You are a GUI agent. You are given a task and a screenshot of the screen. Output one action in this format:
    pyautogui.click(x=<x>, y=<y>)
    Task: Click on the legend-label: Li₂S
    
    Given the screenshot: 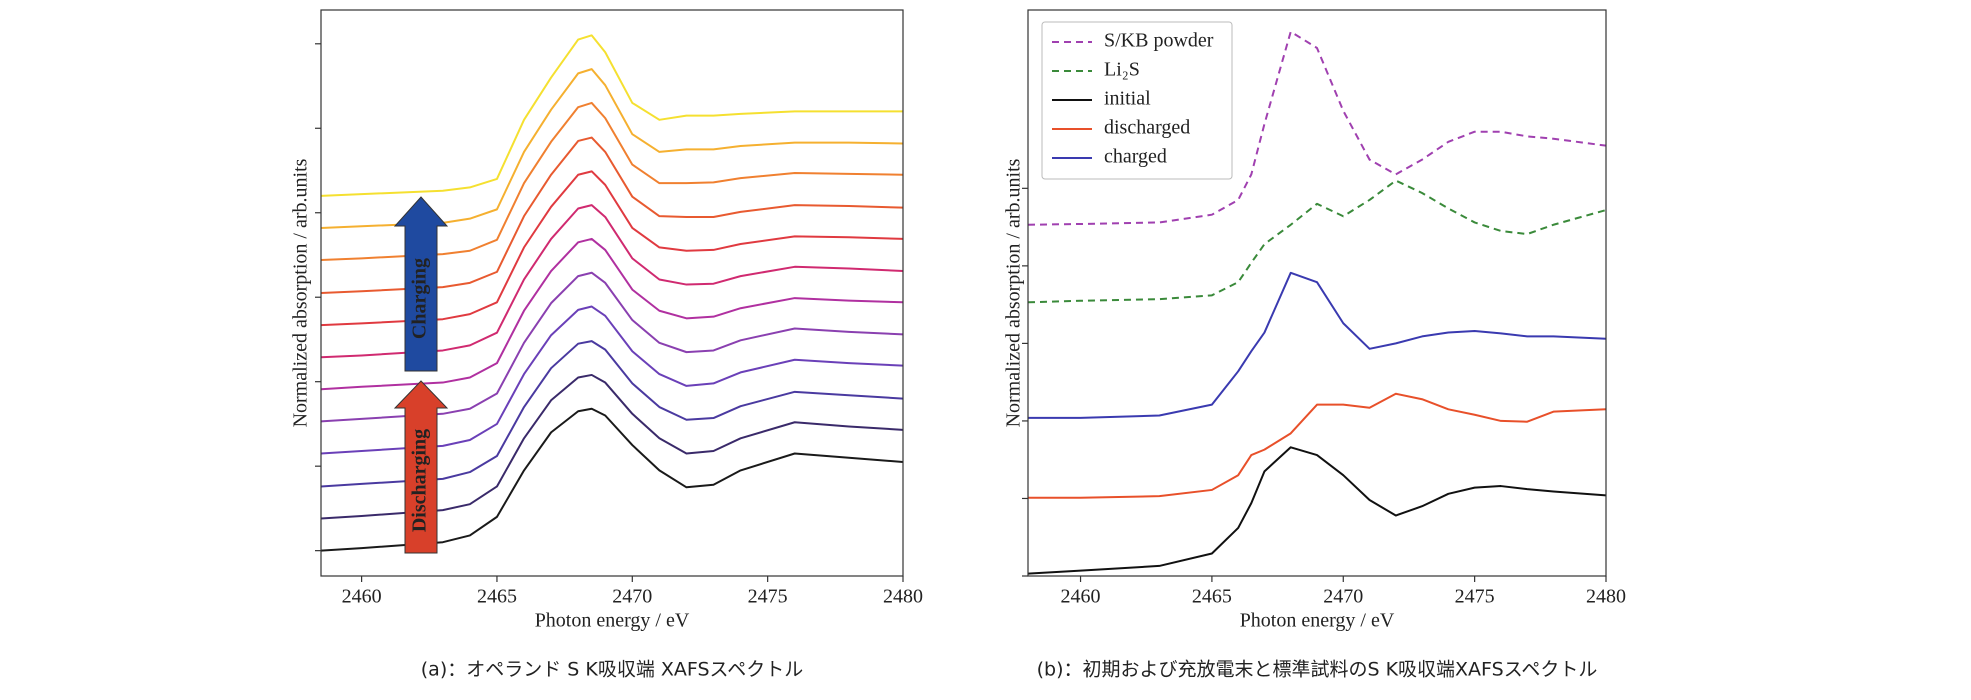 What is the action you would take?
    pyautogui.click(x=1122, y=70)
    